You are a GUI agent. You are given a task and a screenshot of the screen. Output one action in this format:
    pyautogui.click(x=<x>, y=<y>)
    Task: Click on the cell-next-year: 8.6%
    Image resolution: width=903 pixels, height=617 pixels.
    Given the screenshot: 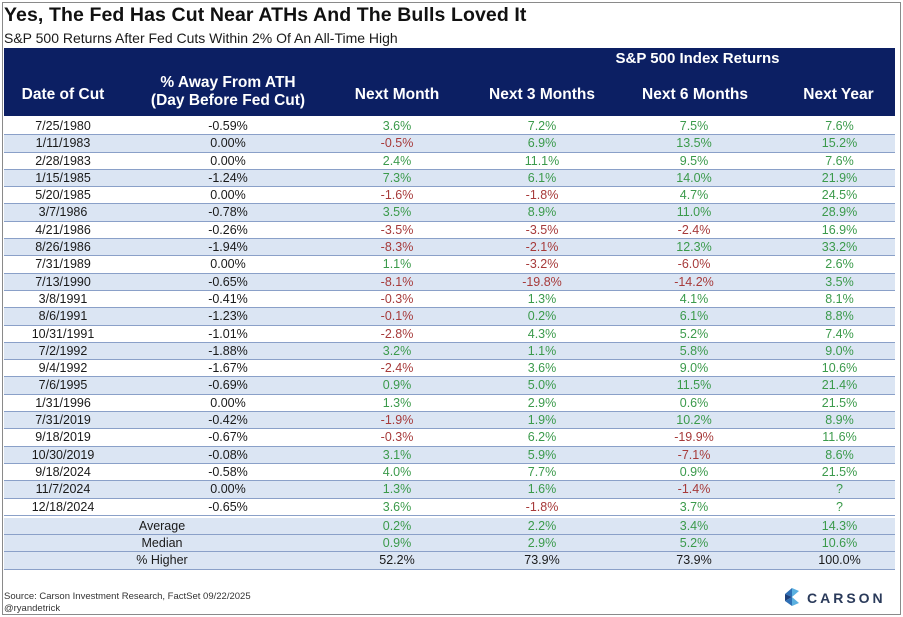 What is the action you would take?
    pyautogui.click(x=839, y=454)
    